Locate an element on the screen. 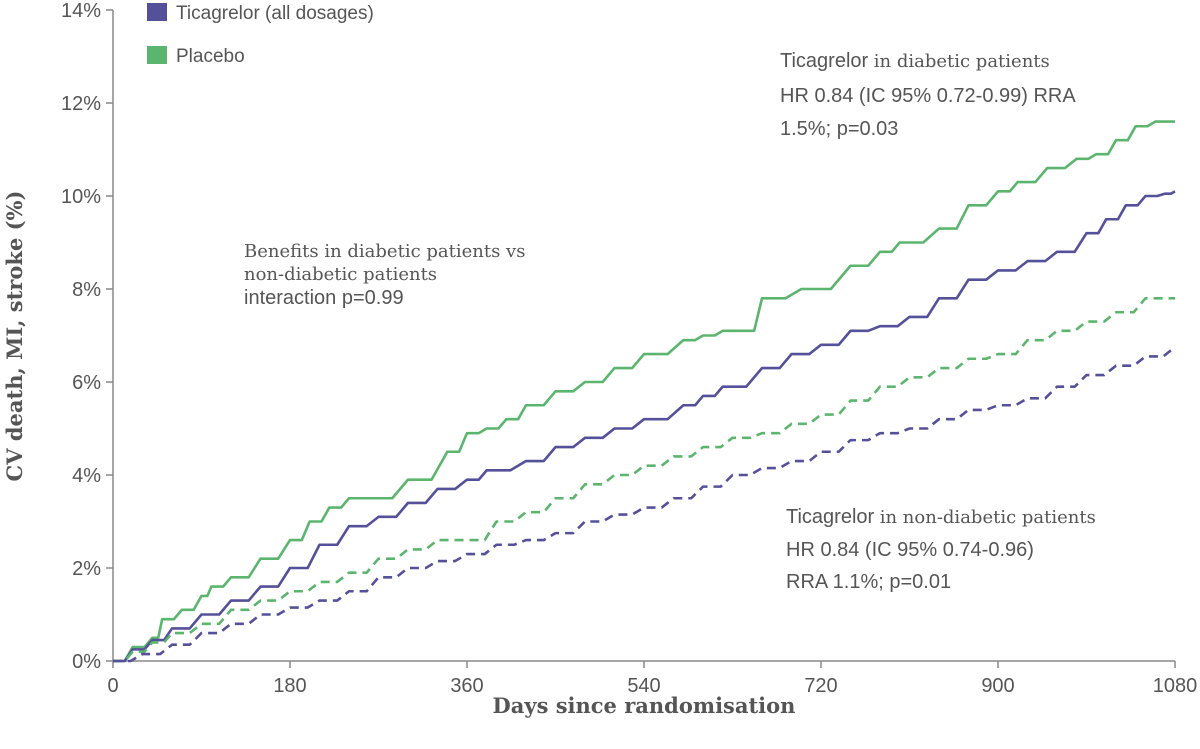 The width and height of the screenshot is (1200, 749). legend-label-ticagrelor: Ticagrelor (all dosages) is located at coordinates (275, 13).